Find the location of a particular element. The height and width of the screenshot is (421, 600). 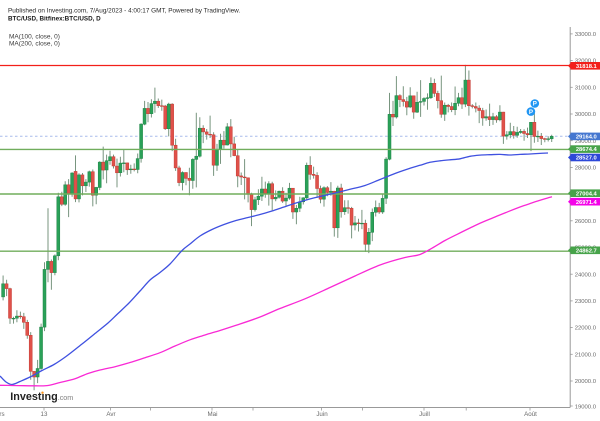

svg-text: 24862.7 is located at coordinates (586, 251).